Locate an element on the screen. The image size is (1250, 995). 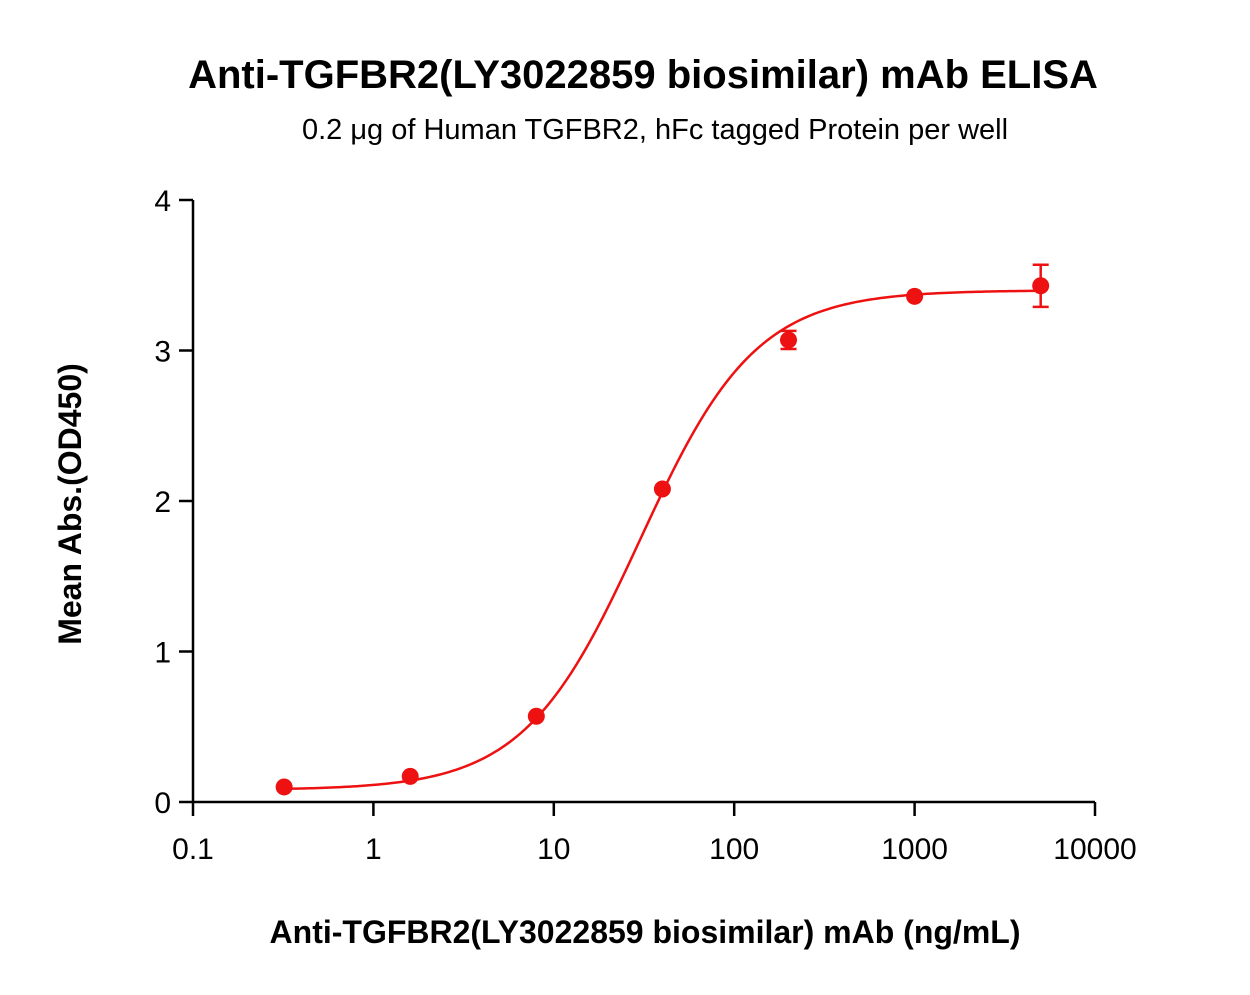
y-axis-label: Mean Abs.(OD450) is located at coordinates (70, 504).